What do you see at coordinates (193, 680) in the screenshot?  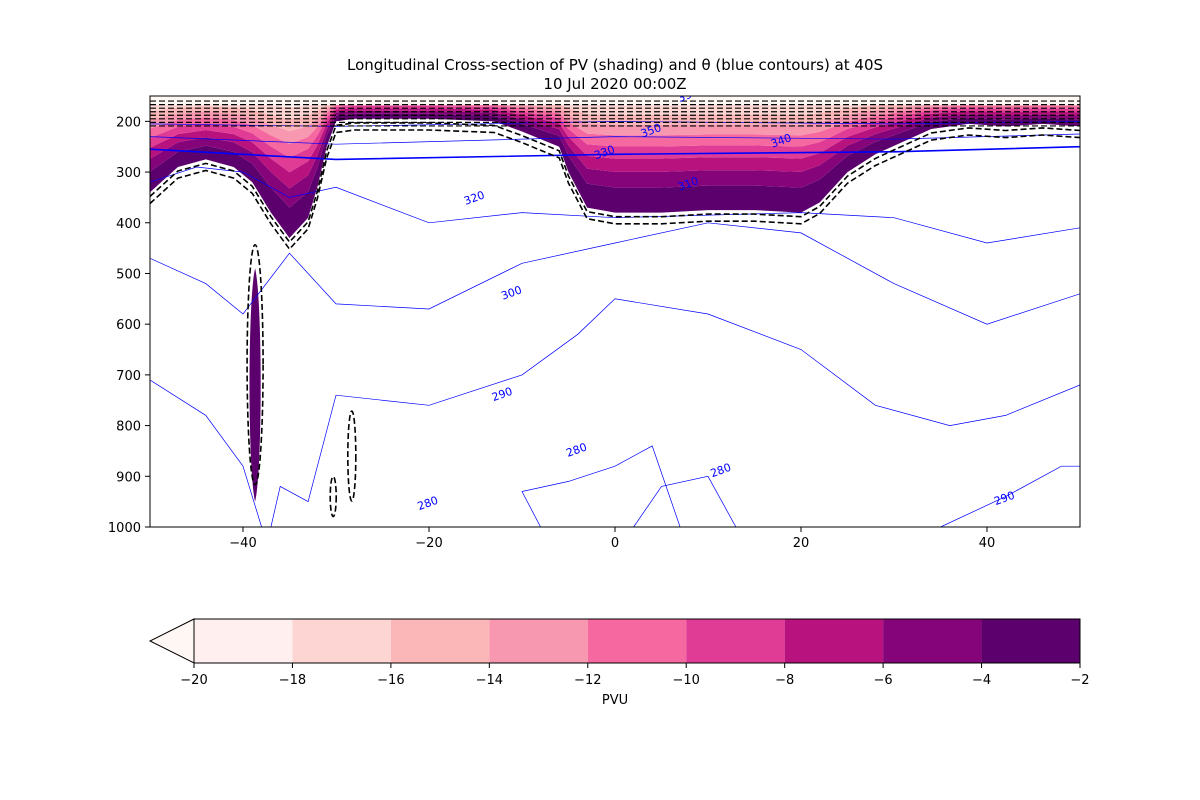 I see `colorbar-tick-label: −20` at bounding box center [193, 680].